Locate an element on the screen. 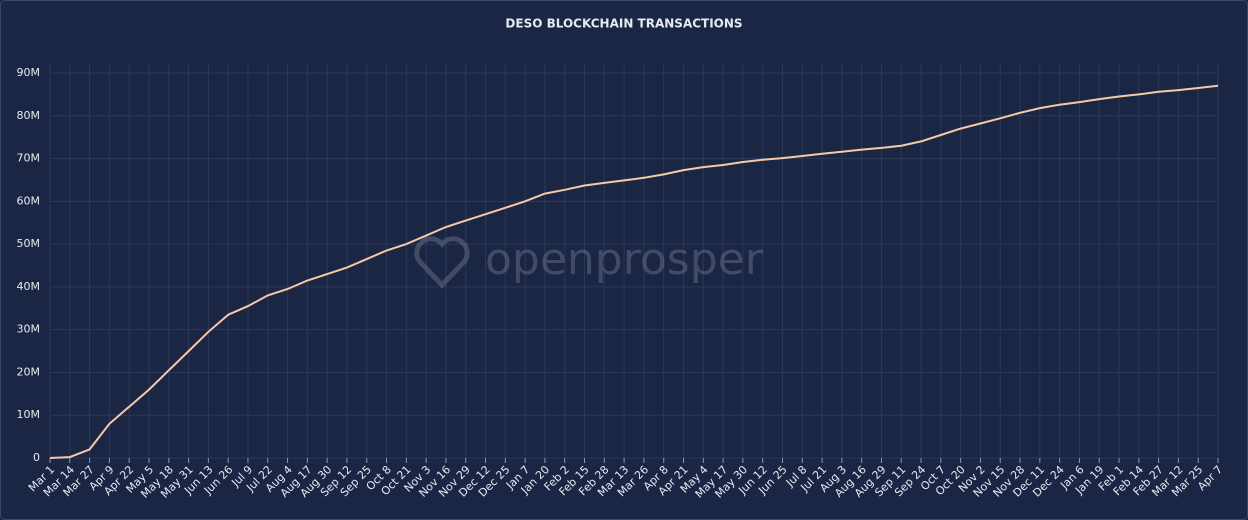 The height and width of the screenshot is (520, 1248). y-tick-label: 90M is located at coordinates (29, 72).